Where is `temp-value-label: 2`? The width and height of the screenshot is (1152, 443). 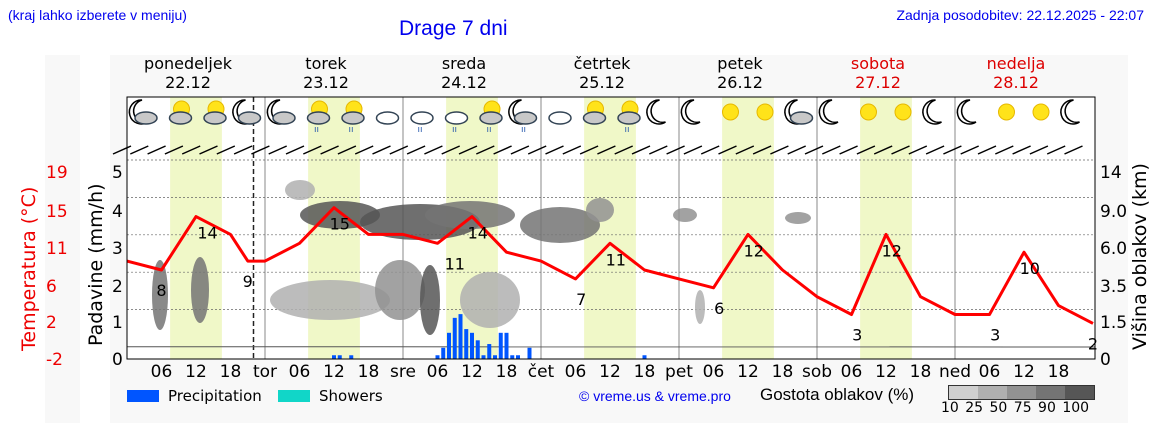 temp-value-label: 2 is located at coordinates (1093, 343).